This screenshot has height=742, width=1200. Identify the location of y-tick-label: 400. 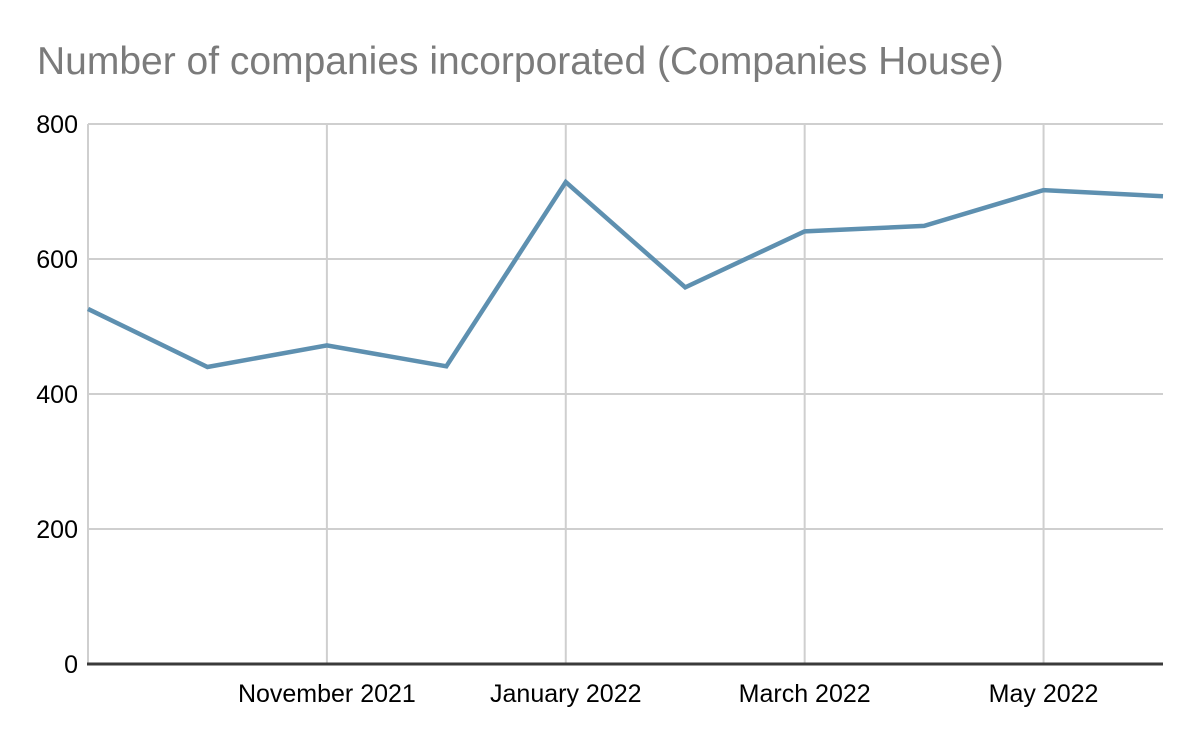
(57, 395).